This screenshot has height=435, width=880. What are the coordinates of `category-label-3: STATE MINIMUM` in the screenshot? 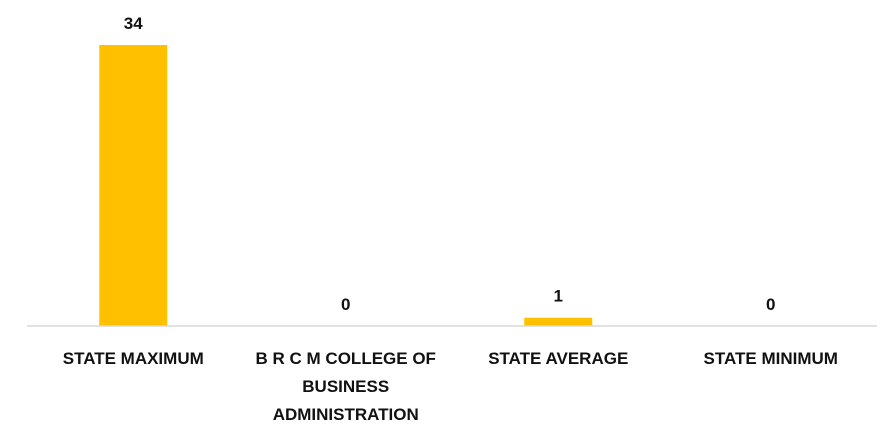 It's located at (771, 358).